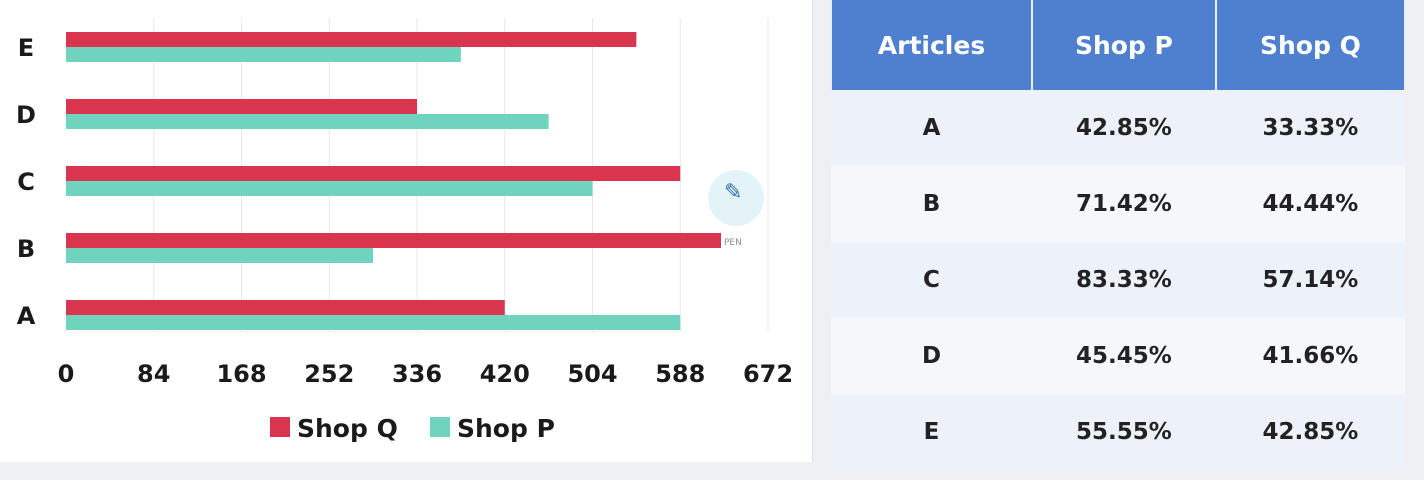 The image size is (1424, 480). Describe the element at coordinates (26, 182) in the screenshot. I see `y-category-label: C` at that location.